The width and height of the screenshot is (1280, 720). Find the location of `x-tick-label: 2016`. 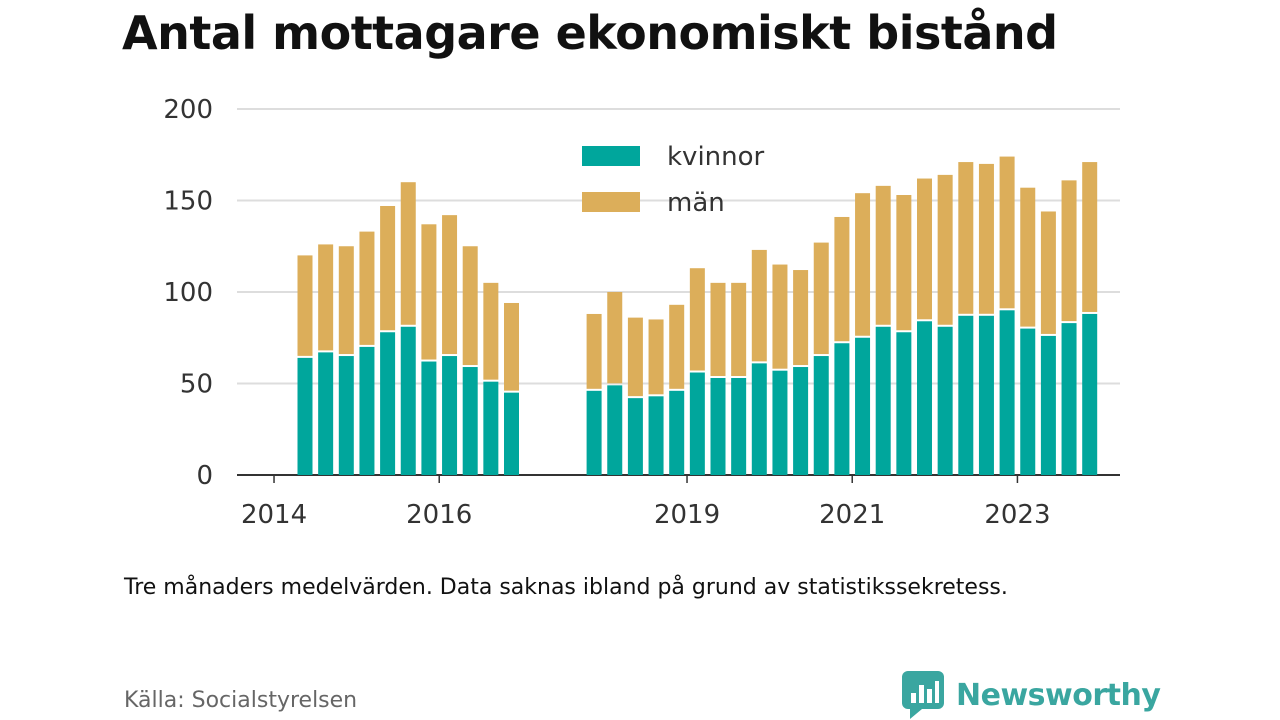

x-tick-label: 2016 is located at coordinates (439, 515).